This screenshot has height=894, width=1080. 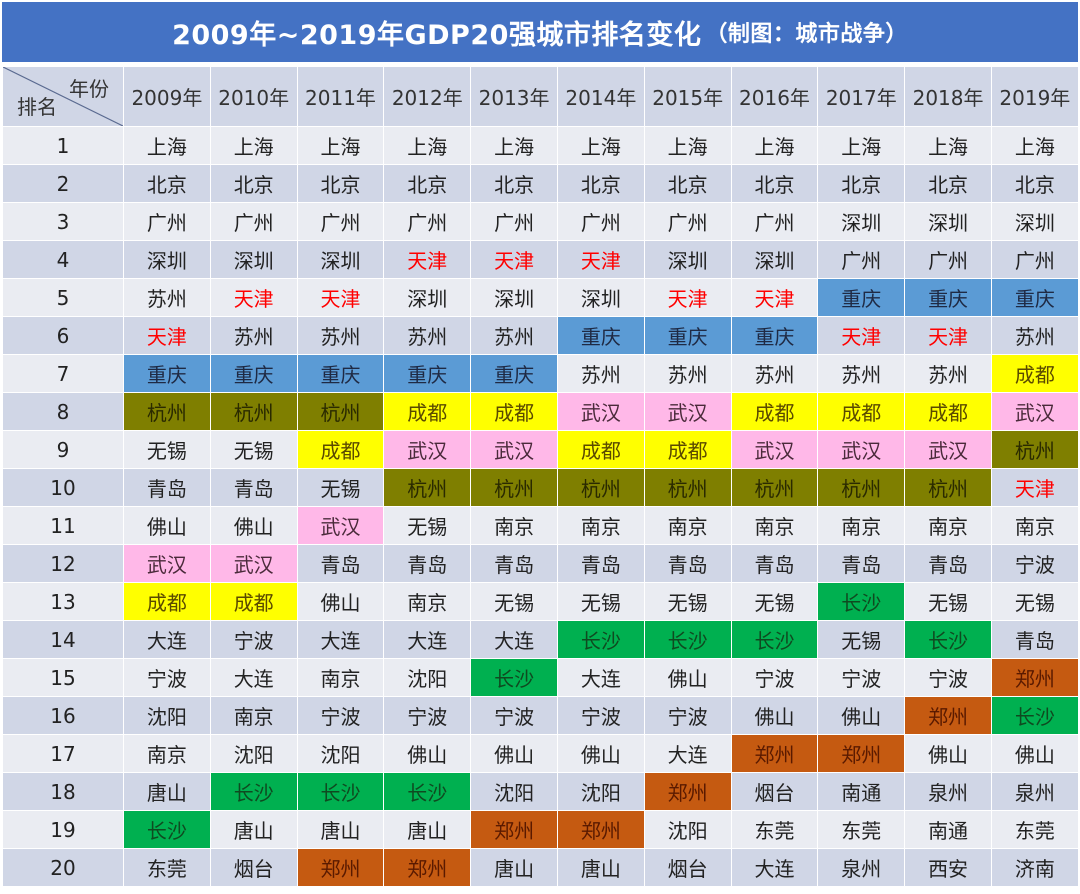 I want to click on table-row: 5 苏州 天津 天津 深圳 深圳 深圳 天津 天津 重庆 重庆 重庆, so click(x=540, y=297).